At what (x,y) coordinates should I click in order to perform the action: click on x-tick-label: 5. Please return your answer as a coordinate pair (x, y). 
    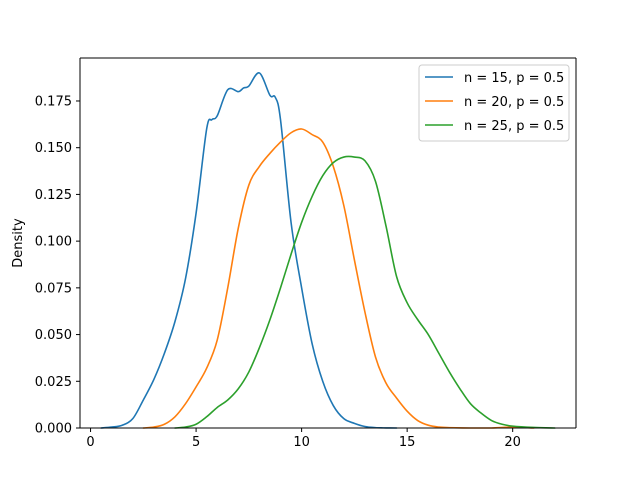
    Looking at the image, I should click on (196, 442).